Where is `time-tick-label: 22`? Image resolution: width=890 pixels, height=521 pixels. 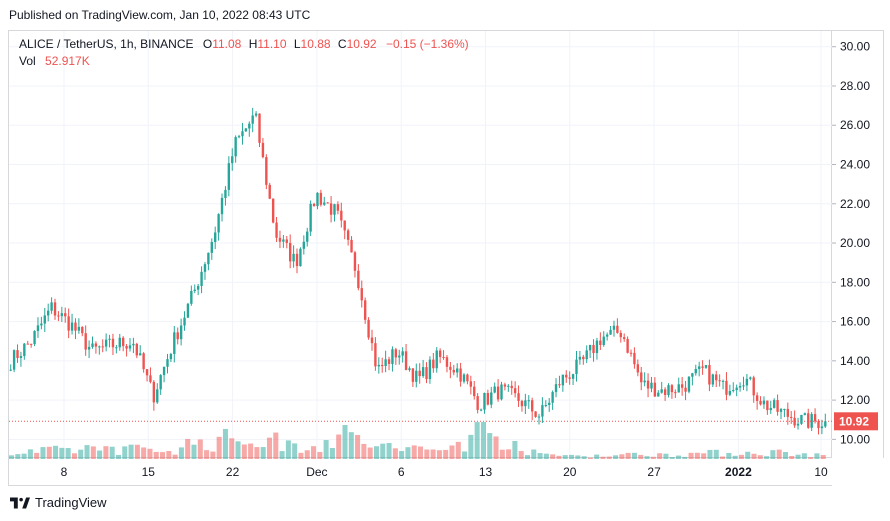 time-tick-label: 22 is located at coordinates (233, 472).